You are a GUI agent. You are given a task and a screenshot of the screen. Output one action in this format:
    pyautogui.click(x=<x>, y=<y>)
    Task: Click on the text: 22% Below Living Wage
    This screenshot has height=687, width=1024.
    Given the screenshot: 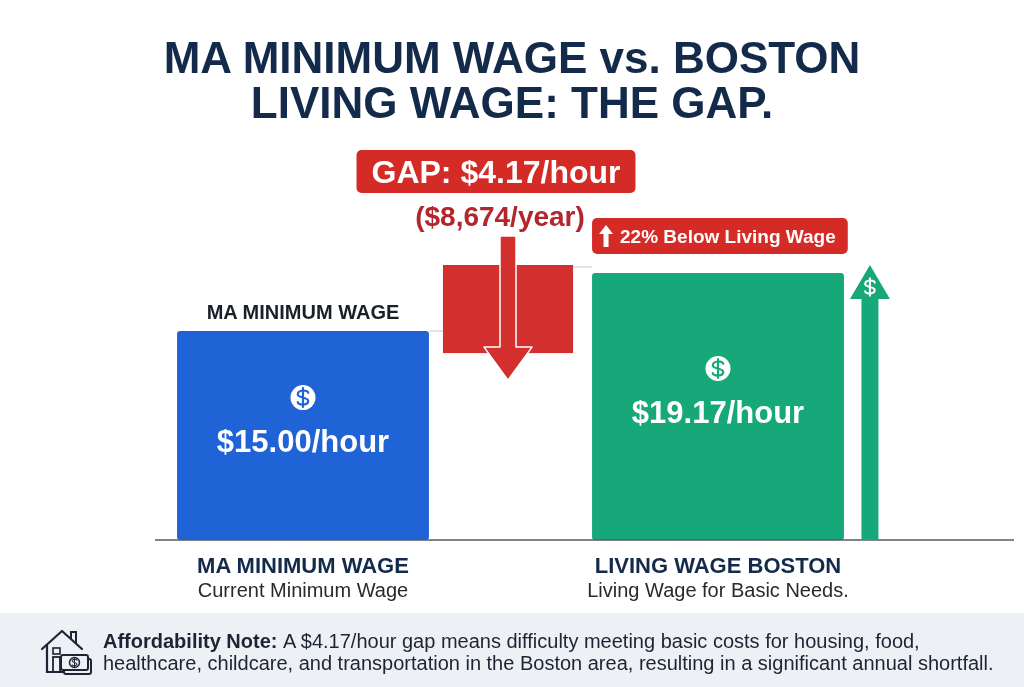 What is the action you would take?
    pyautogui.click(x=728, y=236)
    